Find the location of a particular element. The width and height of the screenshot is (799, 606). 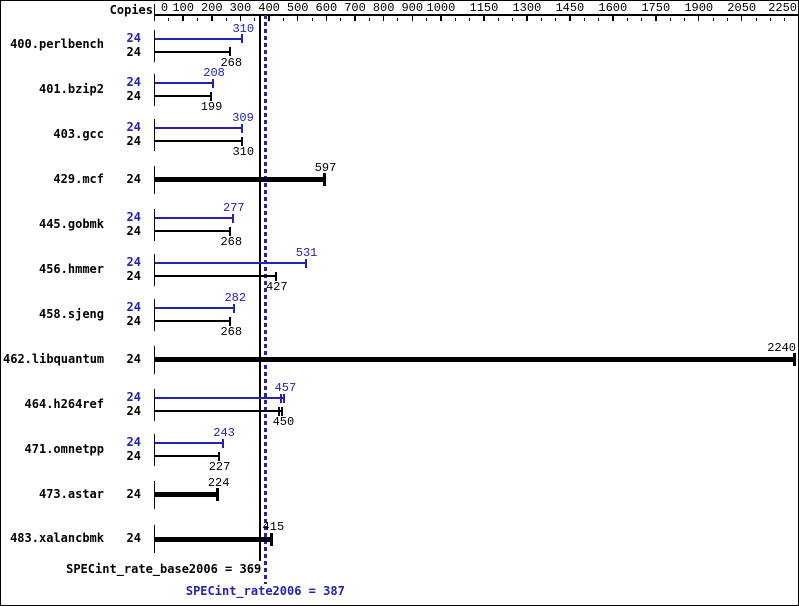

copies-column-header: Copies is located at coordinates (131, 10).